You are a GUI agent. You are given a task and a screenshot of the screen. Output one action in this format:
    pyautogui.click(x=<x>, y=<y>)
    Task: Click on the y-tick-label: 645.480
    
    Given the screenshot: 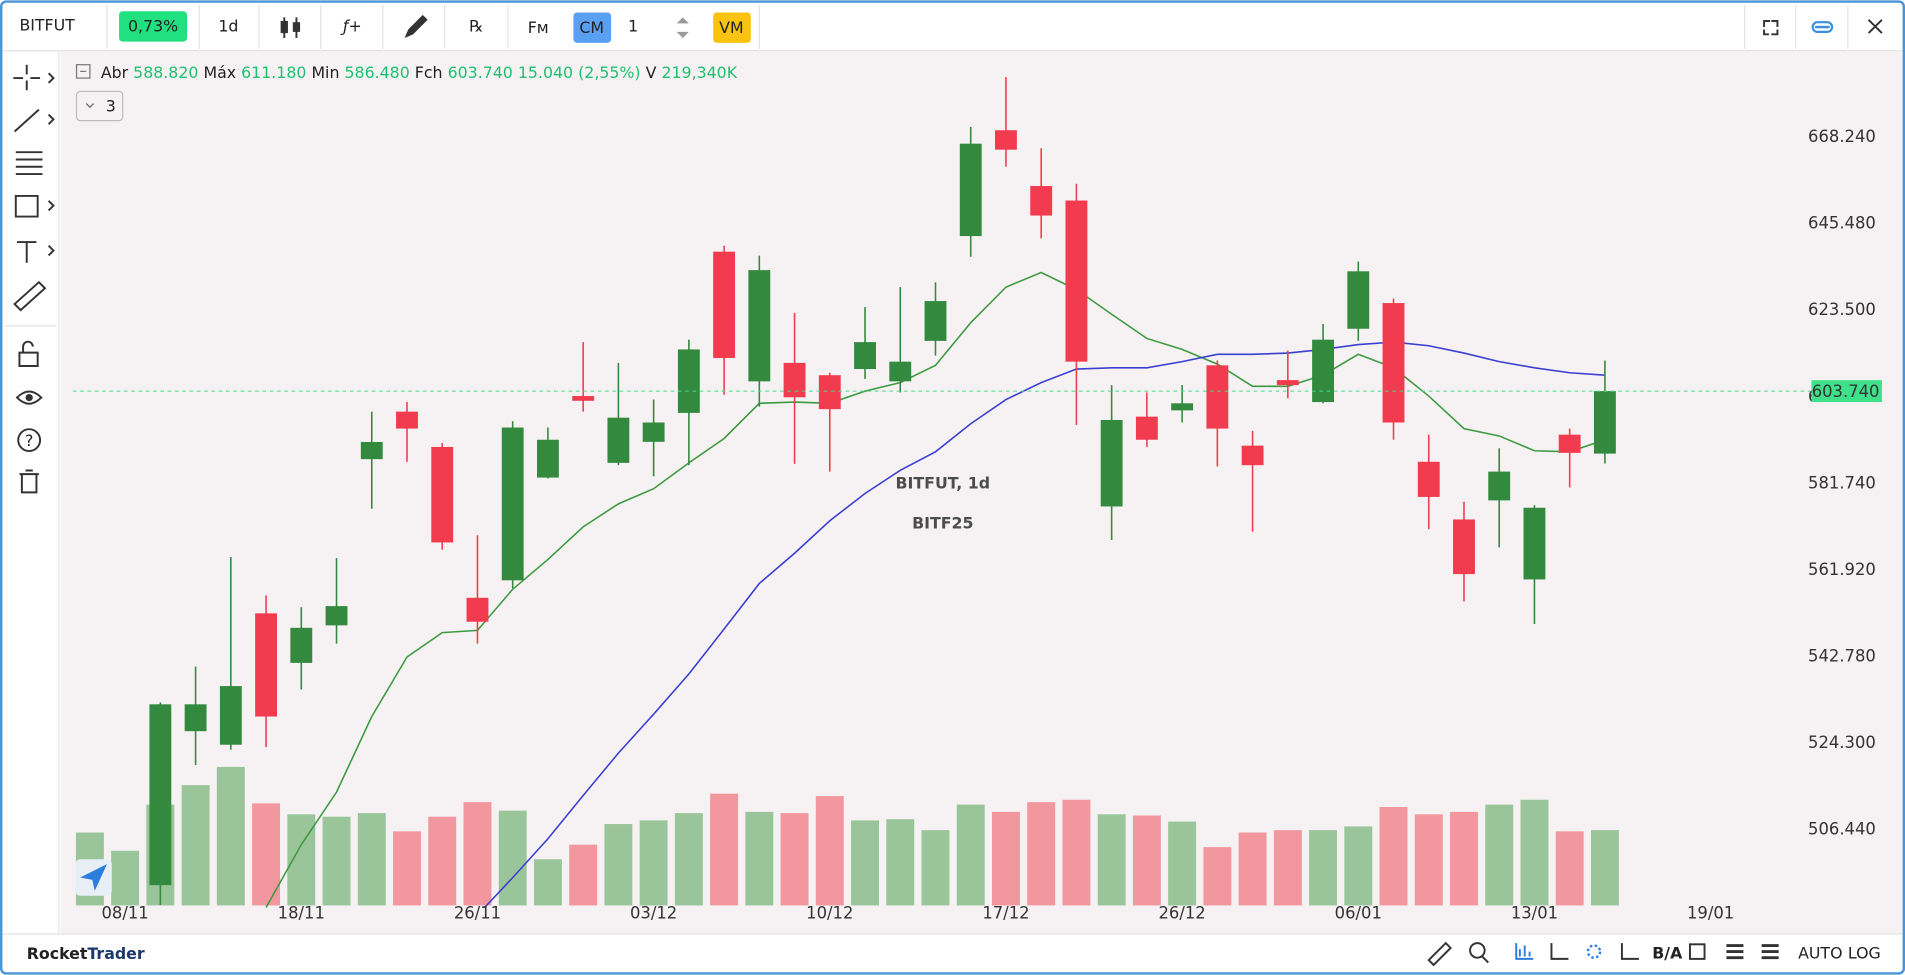 What is the action you would take?
    pyautogui.click(x=1842, y=223)
    